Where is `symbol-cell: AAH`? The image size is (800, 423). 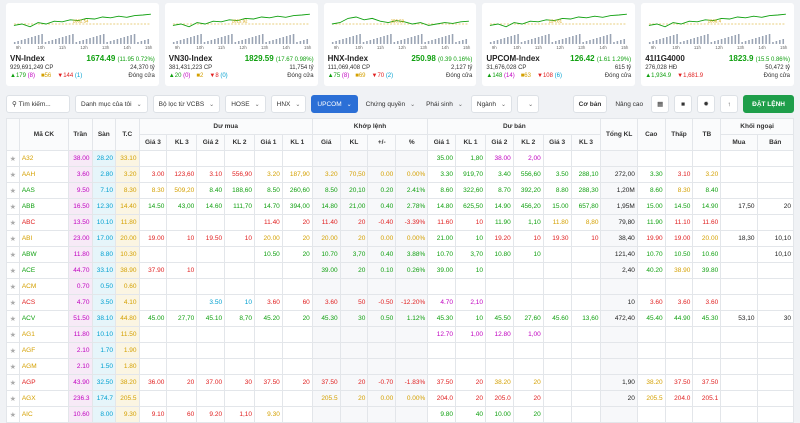 symbol-cell: AAH is located at coordinates (44, 174).